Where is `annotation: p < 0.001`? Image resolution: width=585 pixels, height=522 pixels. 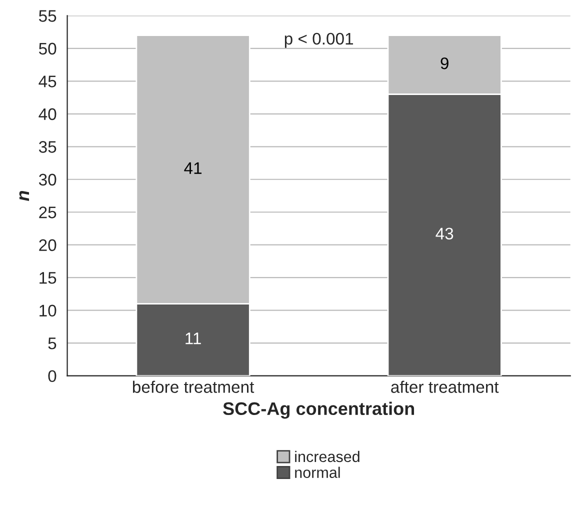 annotation: p < 0.001 is located at coordinates (318, 40).